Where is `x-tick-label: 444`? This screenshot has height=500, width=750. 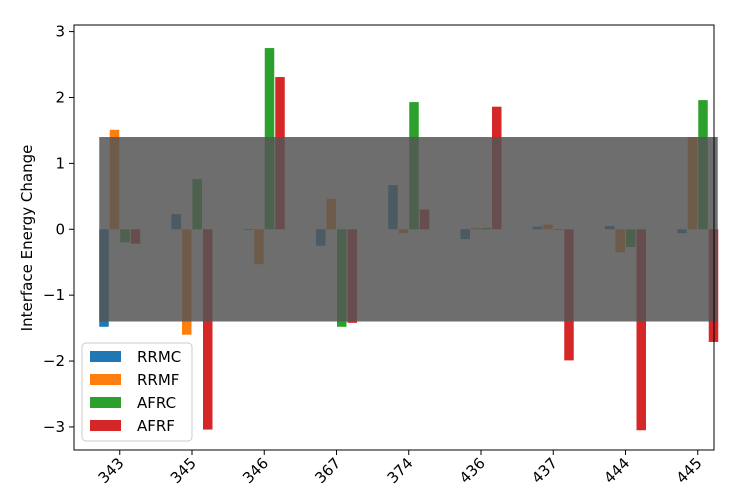
x-tick-label: 444 is located at coordinates (616, 470).